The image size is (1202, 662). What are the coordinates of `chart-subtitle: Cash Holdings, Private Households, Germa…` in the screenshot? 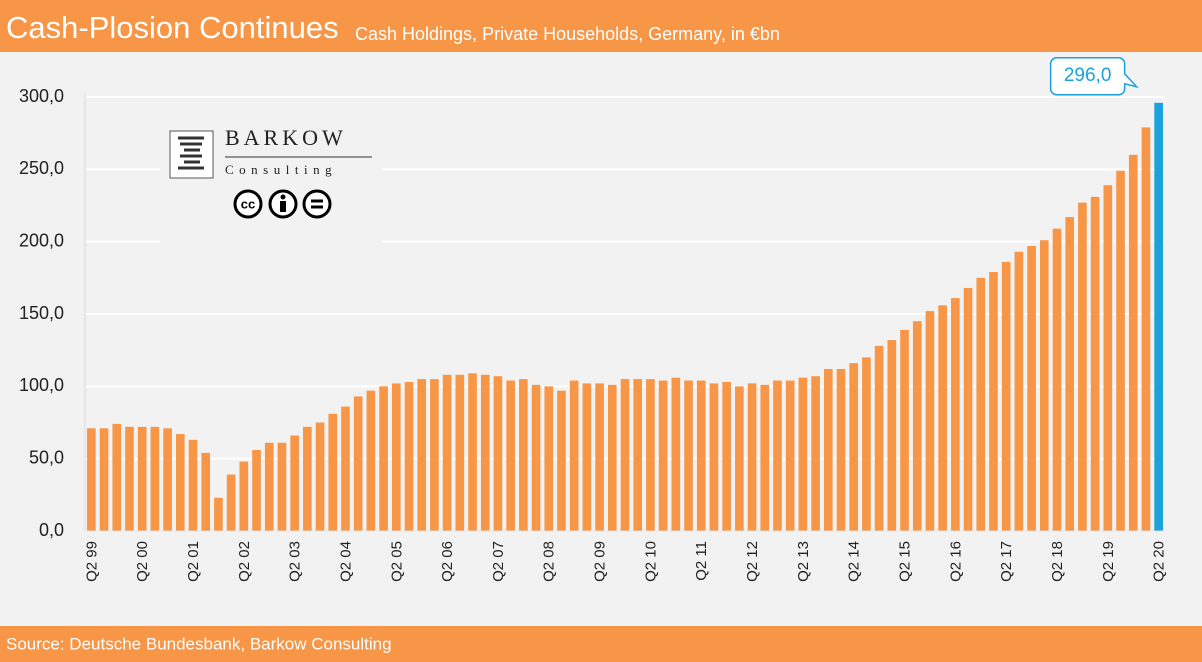 It's located at (567, 34).